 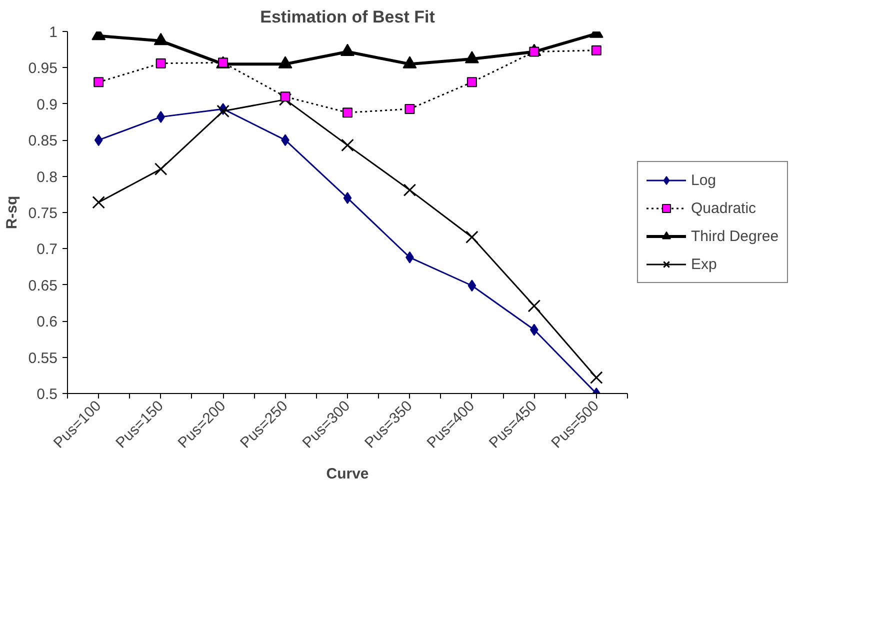 What do you see at coordinates (47, 105) in the screenshot?
I see `y-tick-label: 0.9` at bounding box center [47, 105].